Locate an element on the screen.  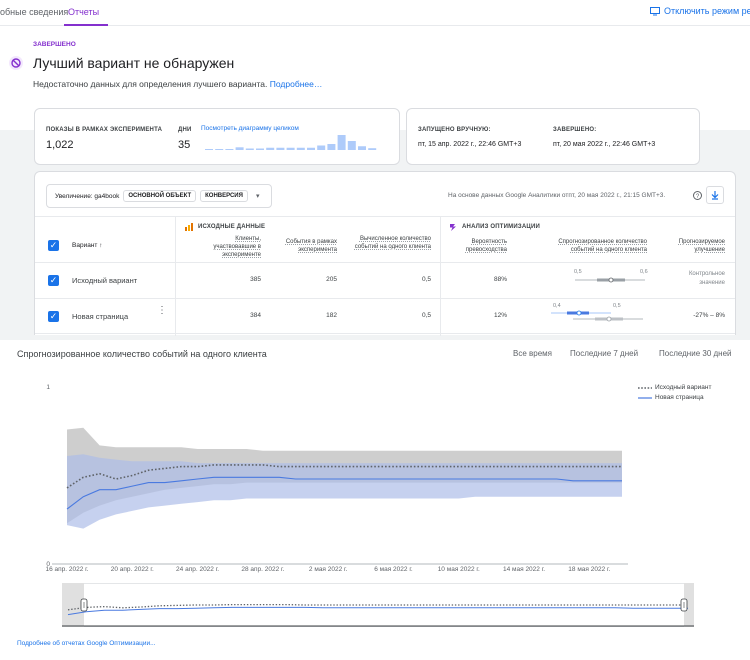
probability-value: 88% is located at coordinates (500, 279).